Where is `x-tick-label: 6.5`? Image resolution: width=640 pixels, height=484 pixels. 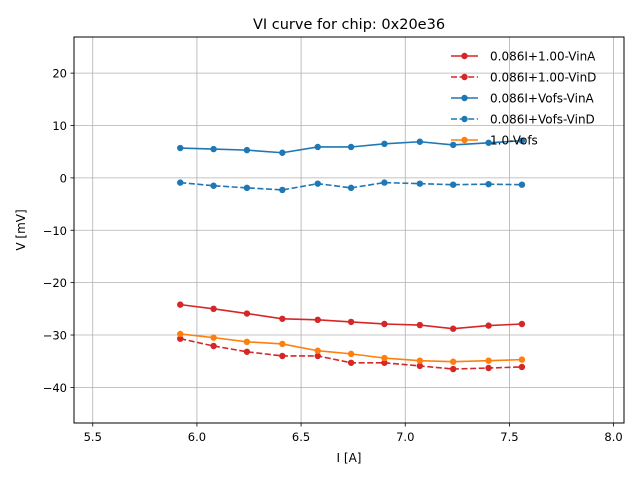
x-tick-label: 6.5 is located at coordinates (301, 437).